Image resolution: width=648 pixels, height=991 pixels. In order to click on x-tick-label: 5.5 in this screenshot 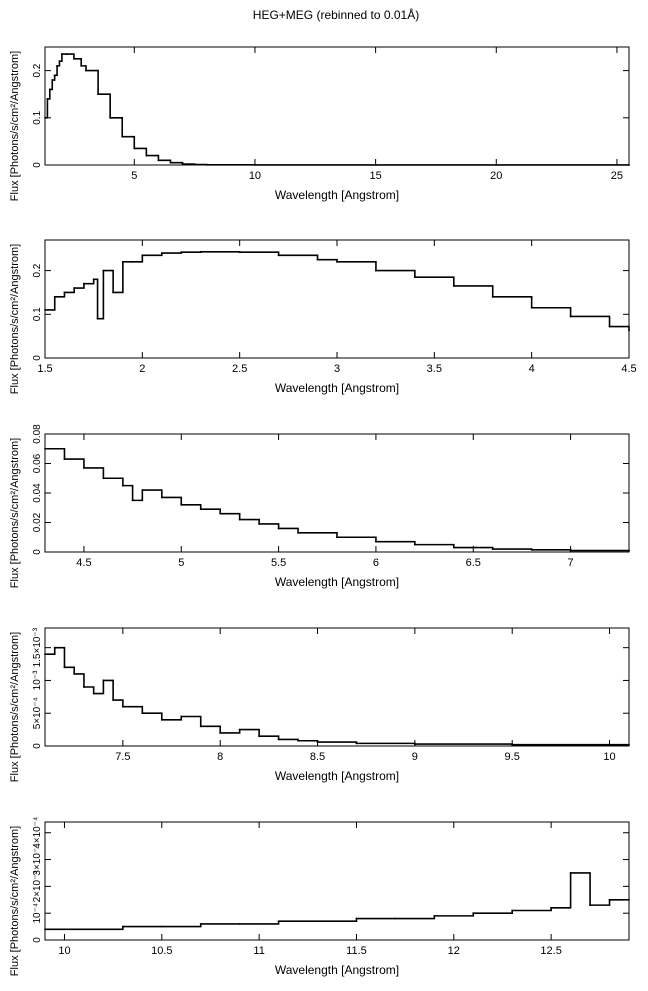, I will do `click(278, 563)`.